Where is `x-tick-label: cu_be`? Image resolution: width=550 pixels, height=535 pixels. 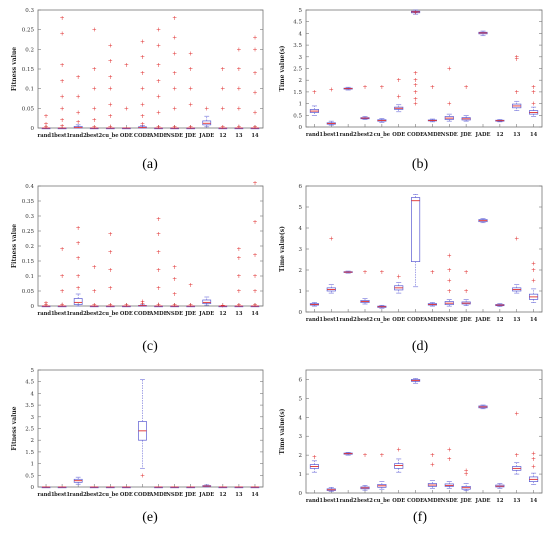 x-tick-label: cu_be is located at coordinates (382, 135).